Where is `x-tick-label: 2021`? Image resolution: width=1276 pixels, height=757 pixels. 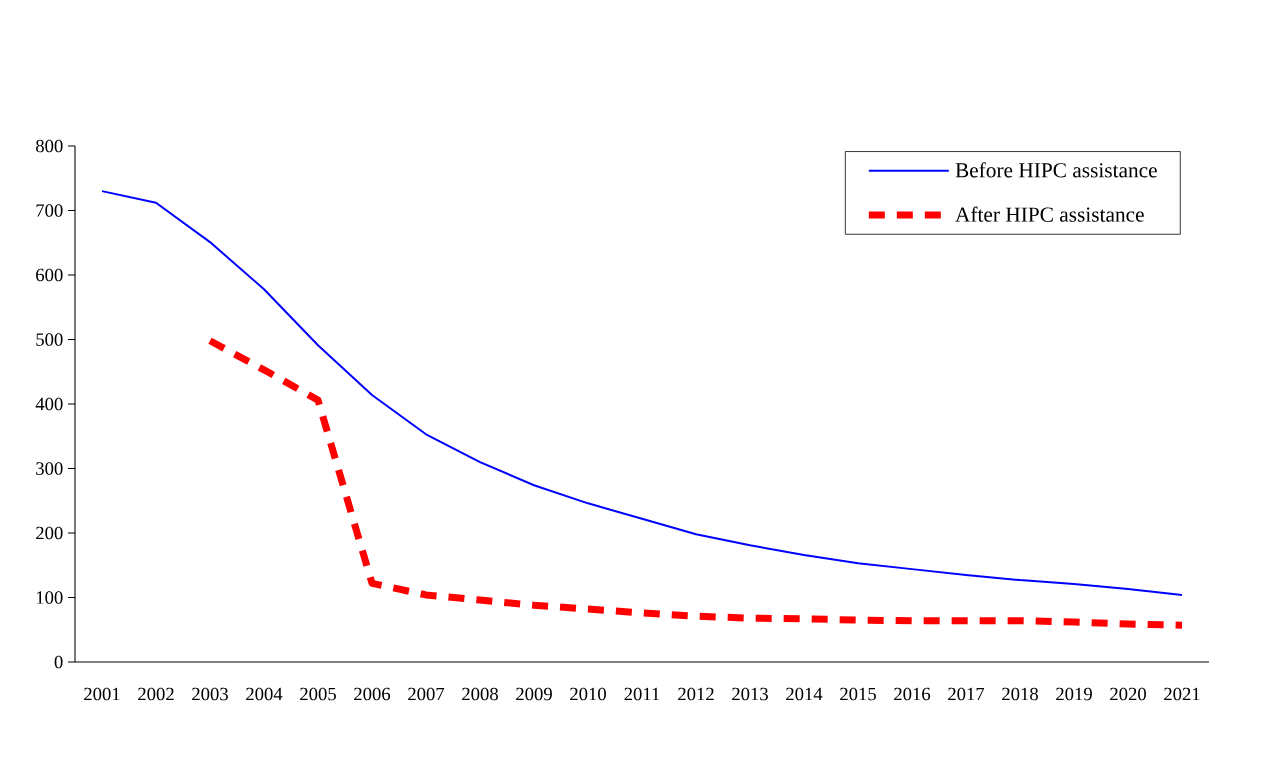
x-tick-label: 2021 is located at coordinates (1182, 694).